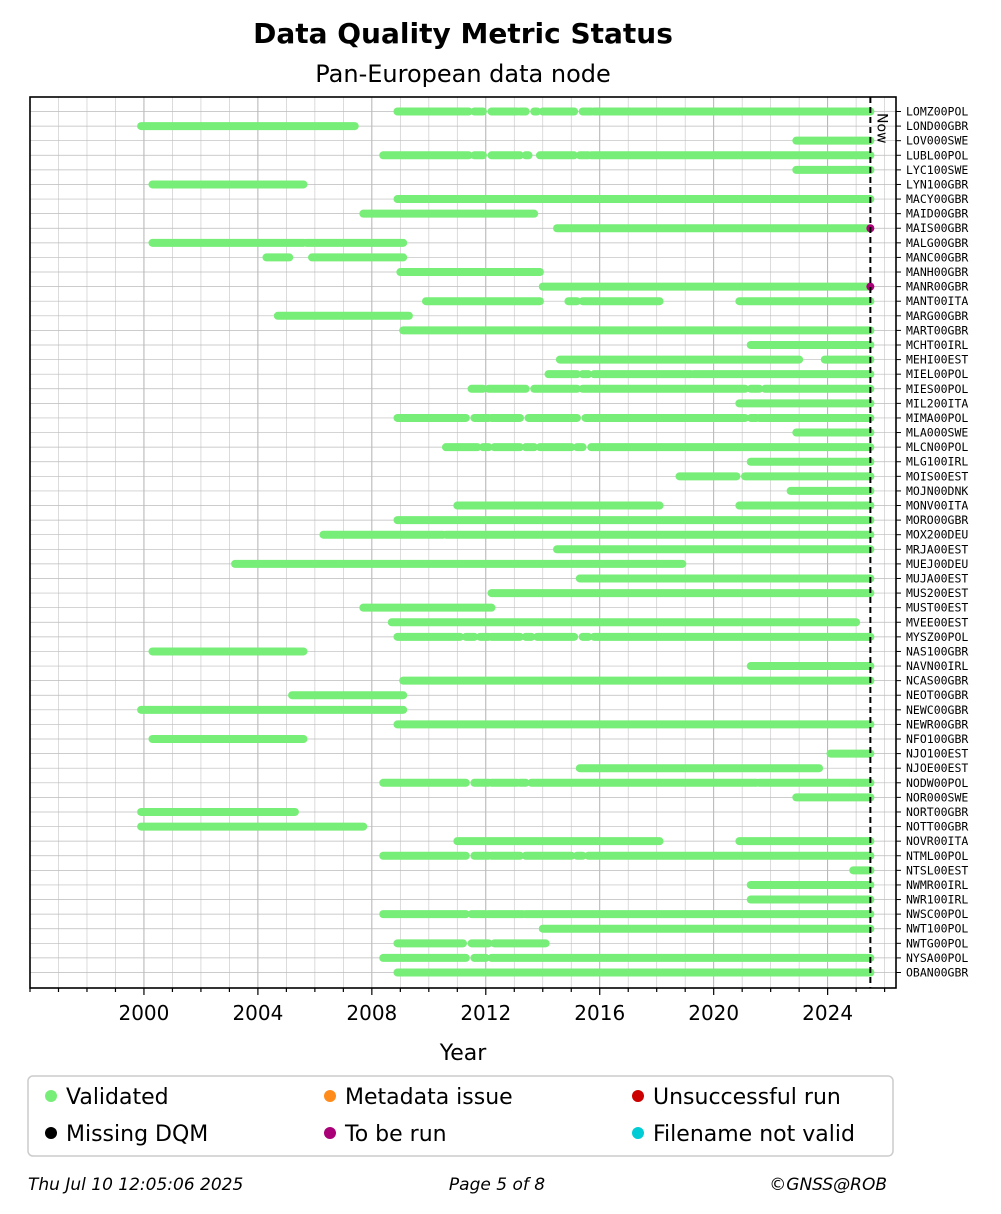  I want to click on station-label: NEWC00GBR, so click(937, 710).